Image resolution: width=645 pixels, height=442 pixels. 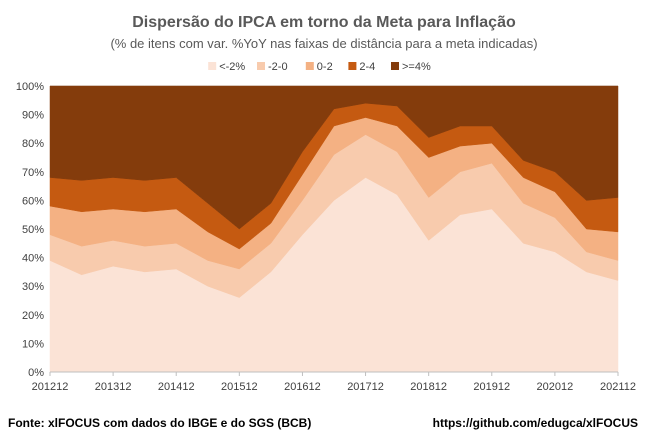 I want to click on y-tick-label: 100%, so click(x=30, y=87).